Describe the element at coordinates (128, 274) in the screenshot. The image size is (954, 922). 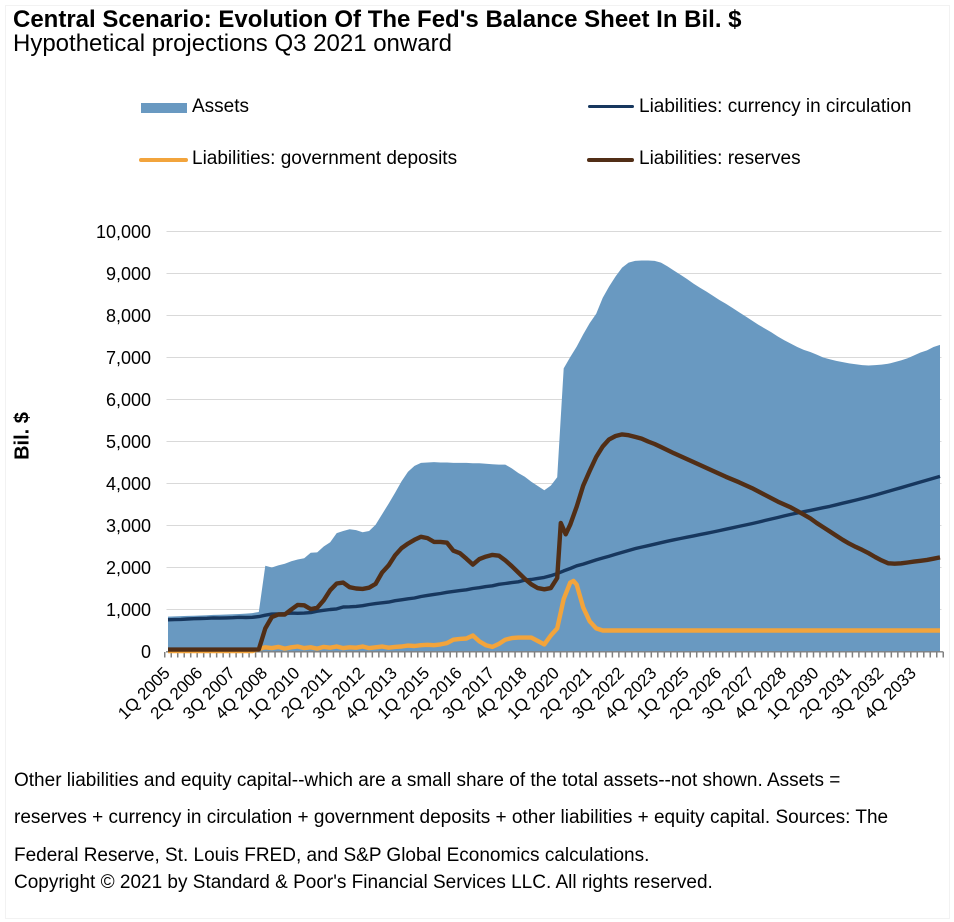
I see `svg-text: 9,000` at that location.